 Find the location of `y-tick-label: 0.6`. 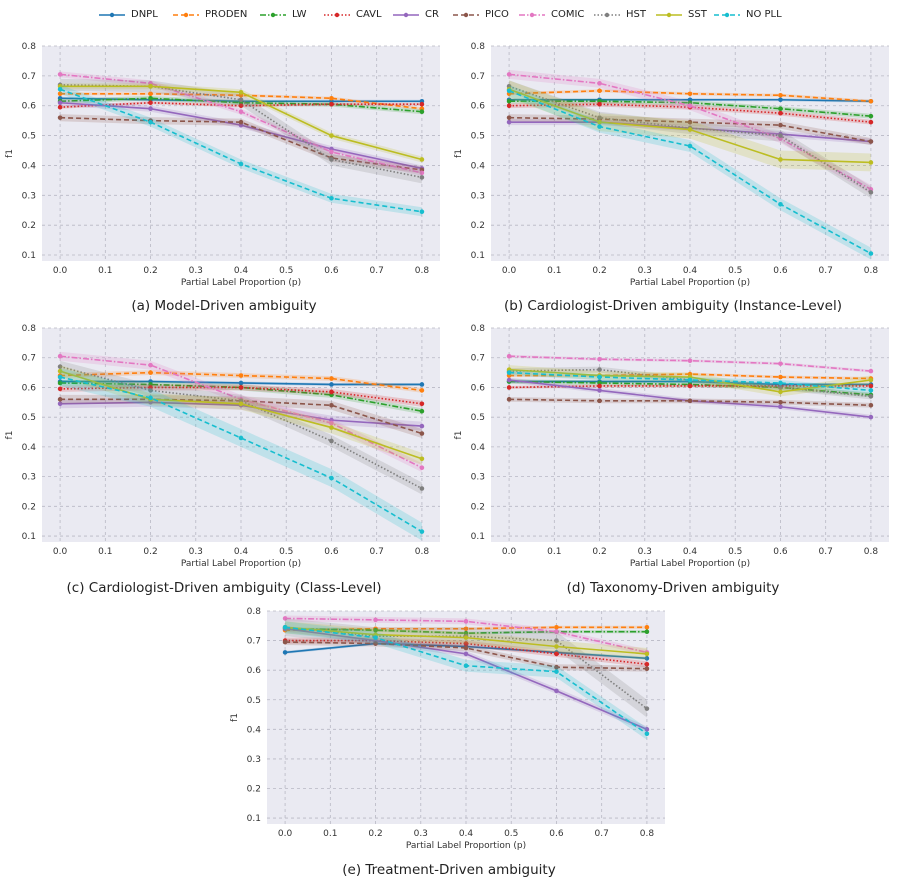

y-tick-label: 0.6 is located at coordinates (29, 388).